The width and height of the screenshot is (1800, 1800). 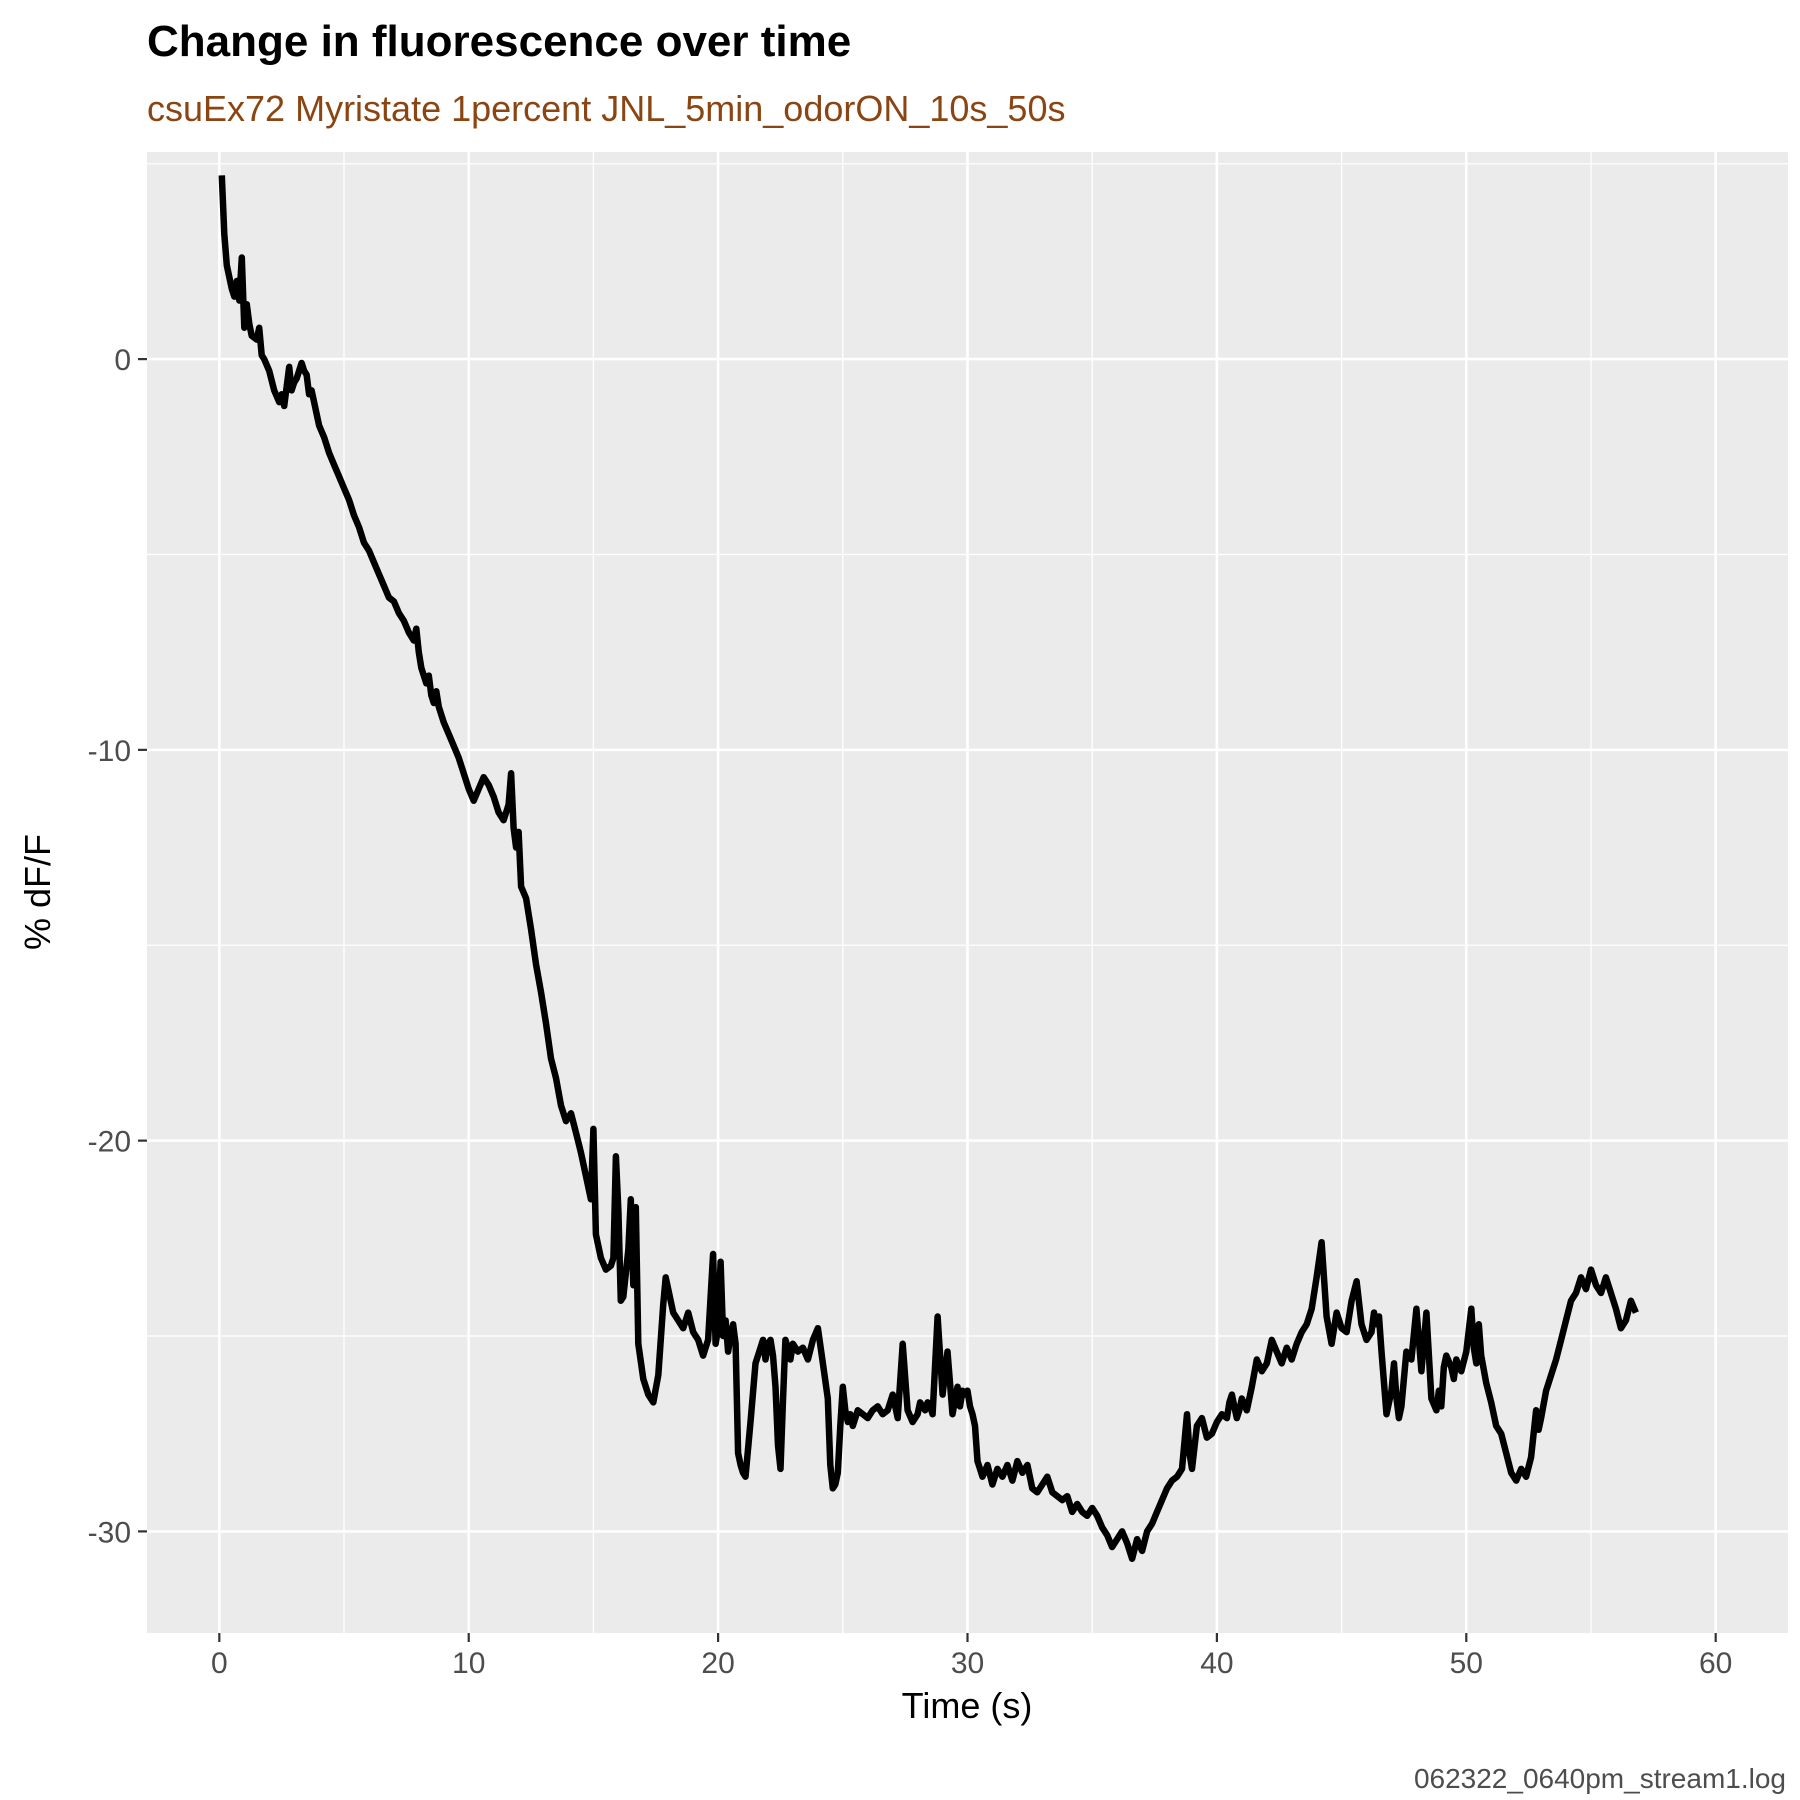 What do you see at coordinates (1715, 1663) in the screenshot?
I see `x-tick-label: 60` at bounding box center [1715, 1663].